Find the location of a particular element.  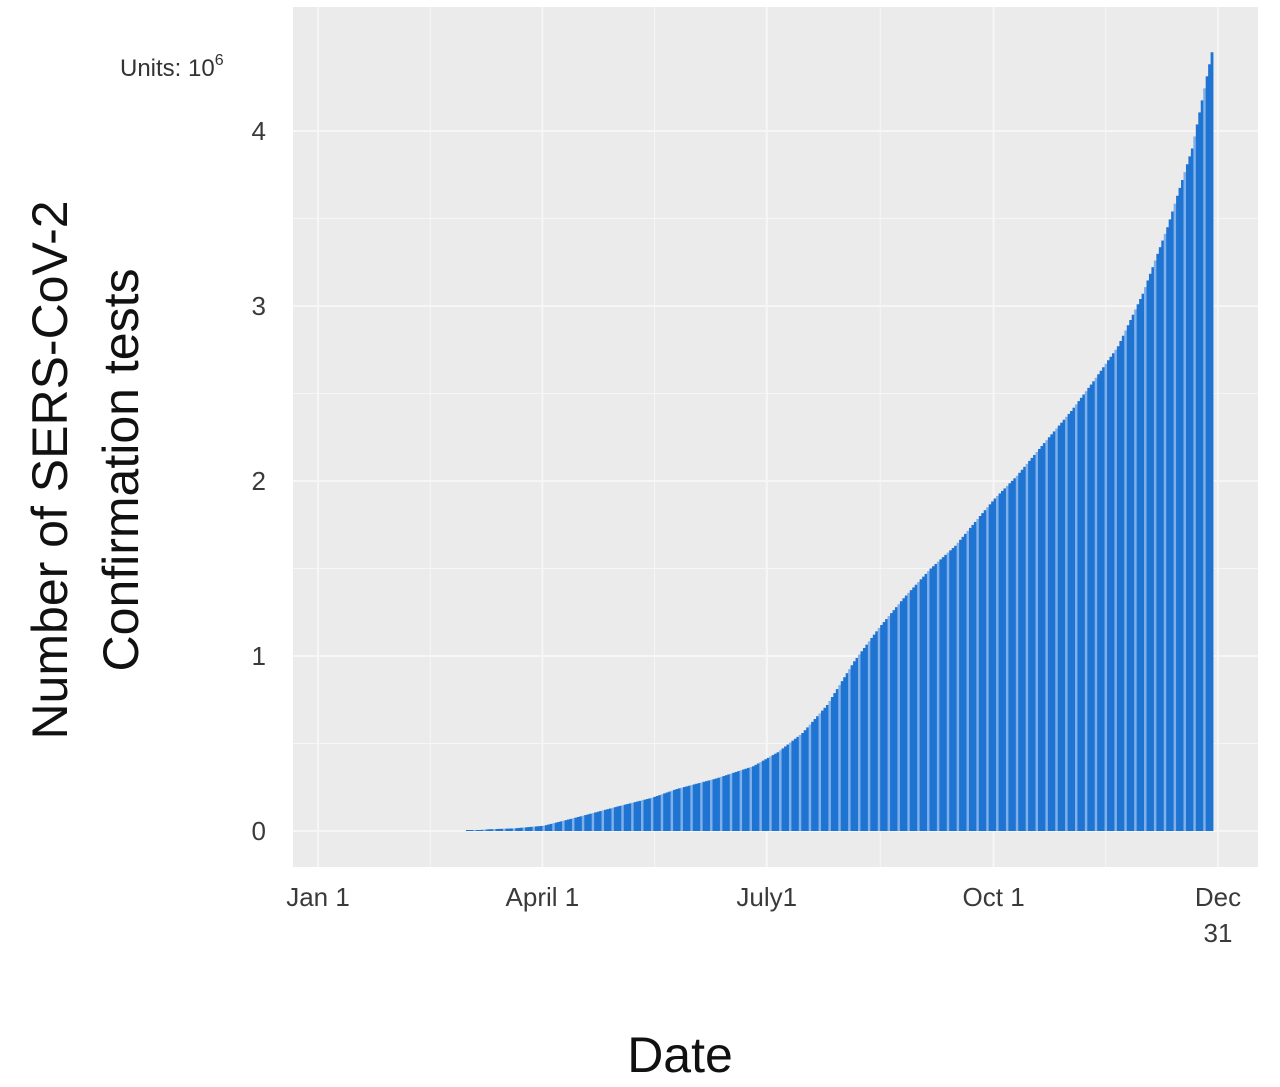

x-tick-label-1: April 1 is located at coordinates (543, 897).